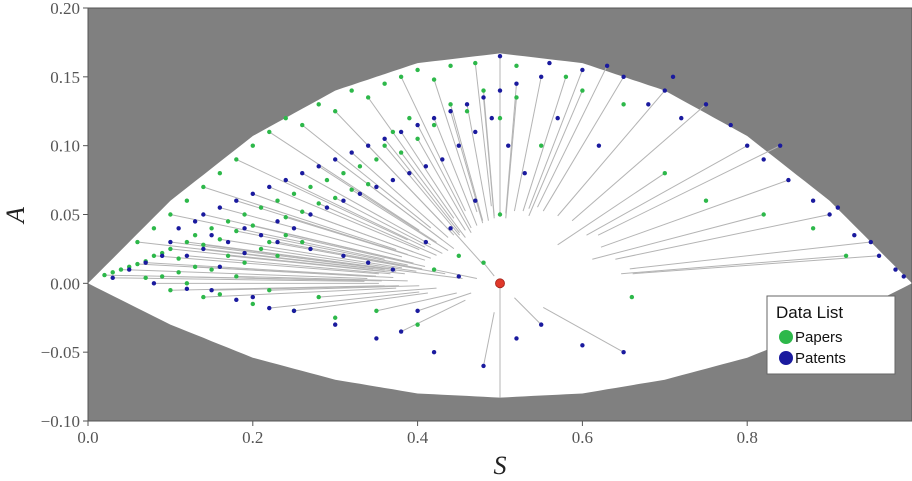 The image size is (912, 481). What do you see at coordinates (500, 465) in the screenshot?
I see `x-axis-label: S` at bounding box center [500, 465].